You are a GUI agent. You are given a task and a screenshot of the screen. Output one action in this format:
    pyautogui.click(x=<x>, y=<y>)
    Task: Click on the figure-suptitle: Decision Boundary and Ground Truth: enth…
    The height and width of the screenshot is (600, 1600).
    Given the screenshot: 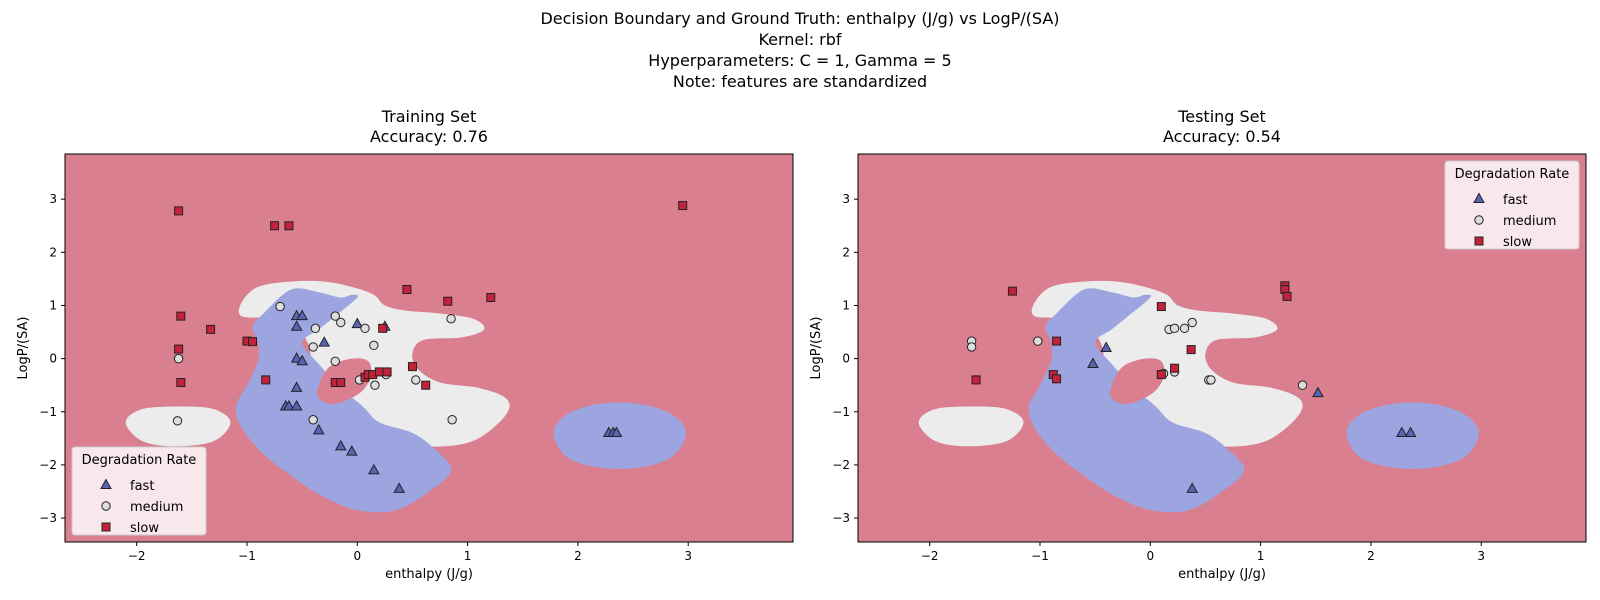 What is the action you would take?
    pyautogui.click(x=800, y=50)
    